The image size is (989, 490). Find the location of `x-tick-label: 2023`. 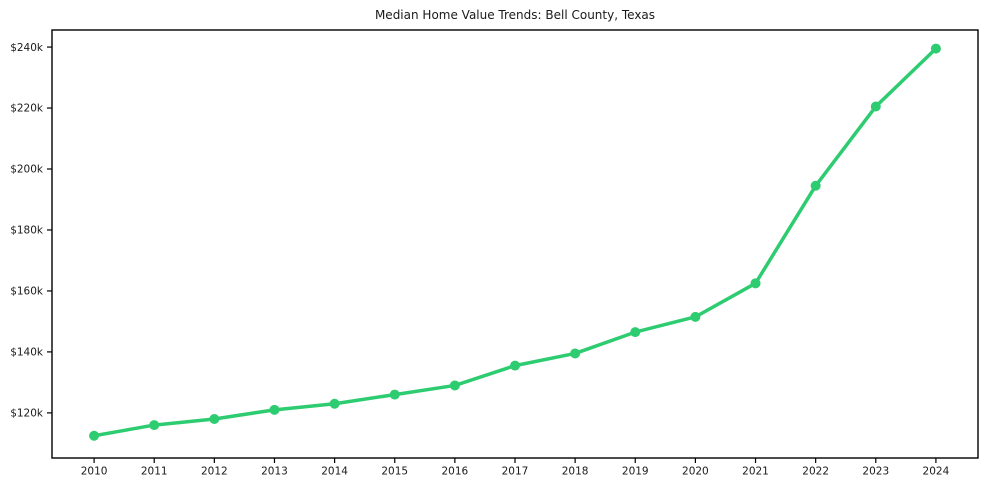

x-tick-label: 2023 is located at coordinates (875, 472).